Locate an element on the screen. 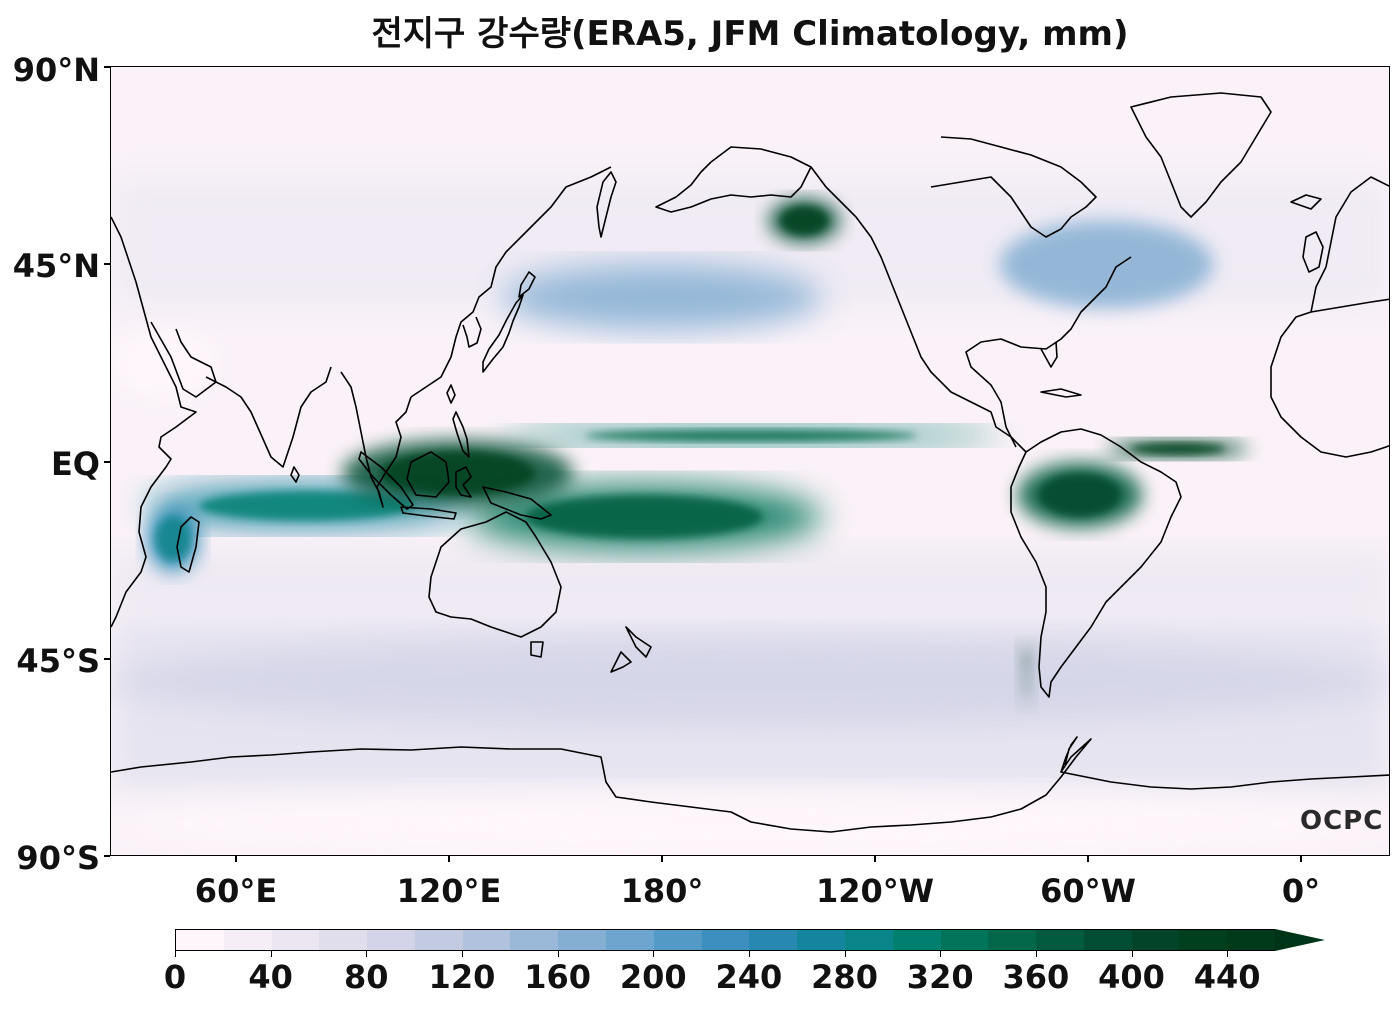 The image size is (1400, 1012). colorbar-tick-label: 120 is located at coordinates (462, 977).